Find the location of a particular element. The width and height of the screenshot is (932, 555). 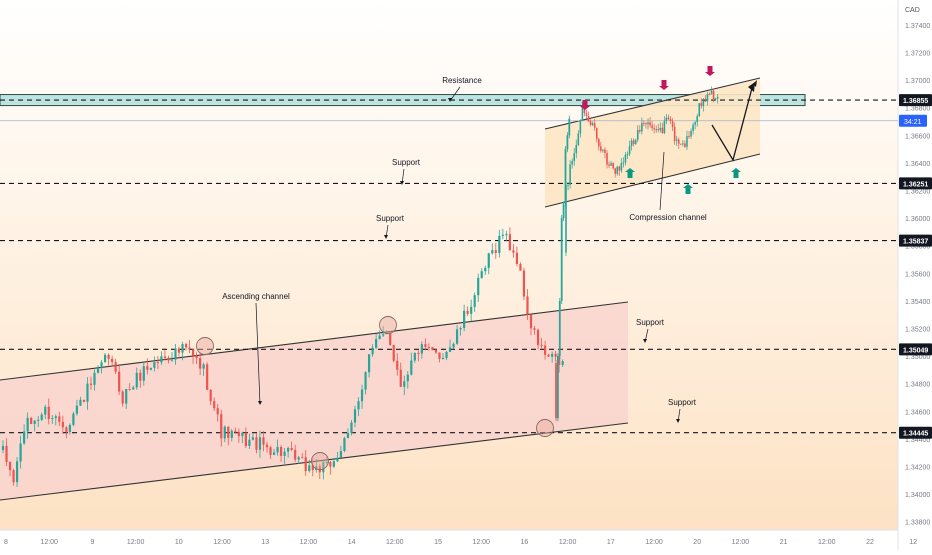

current-price-tag is located at coordinates (913, 120).